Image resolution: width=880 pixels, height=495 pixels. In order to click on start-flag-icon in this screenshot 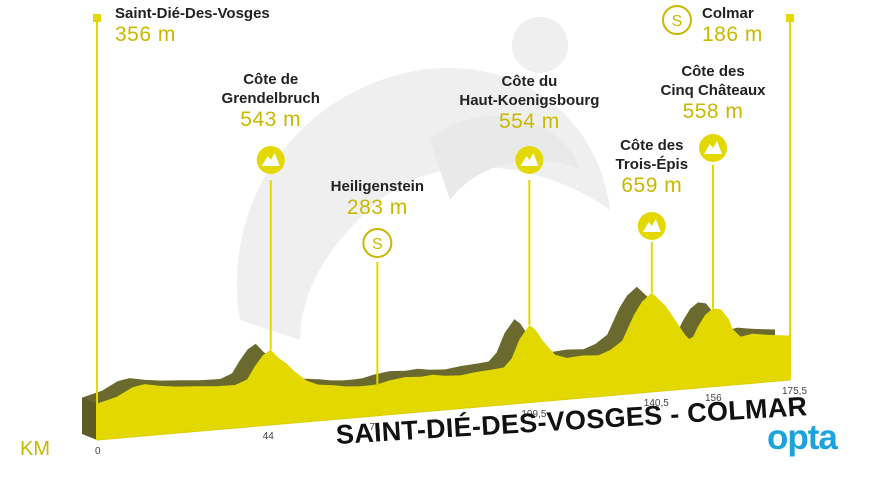, I will do `click(97, 18)`.